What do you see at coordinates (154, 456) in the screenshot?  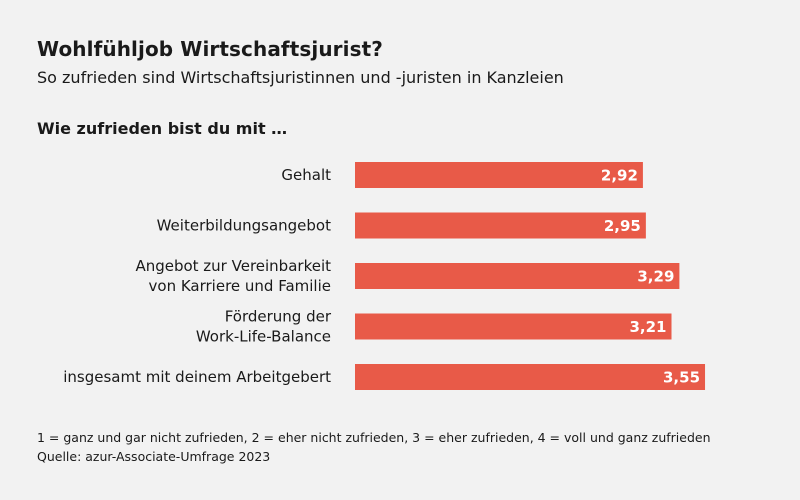 I see `source-note: Quelle: azur-Associate-Umfrage 2023` at bounding box center [154, 456].